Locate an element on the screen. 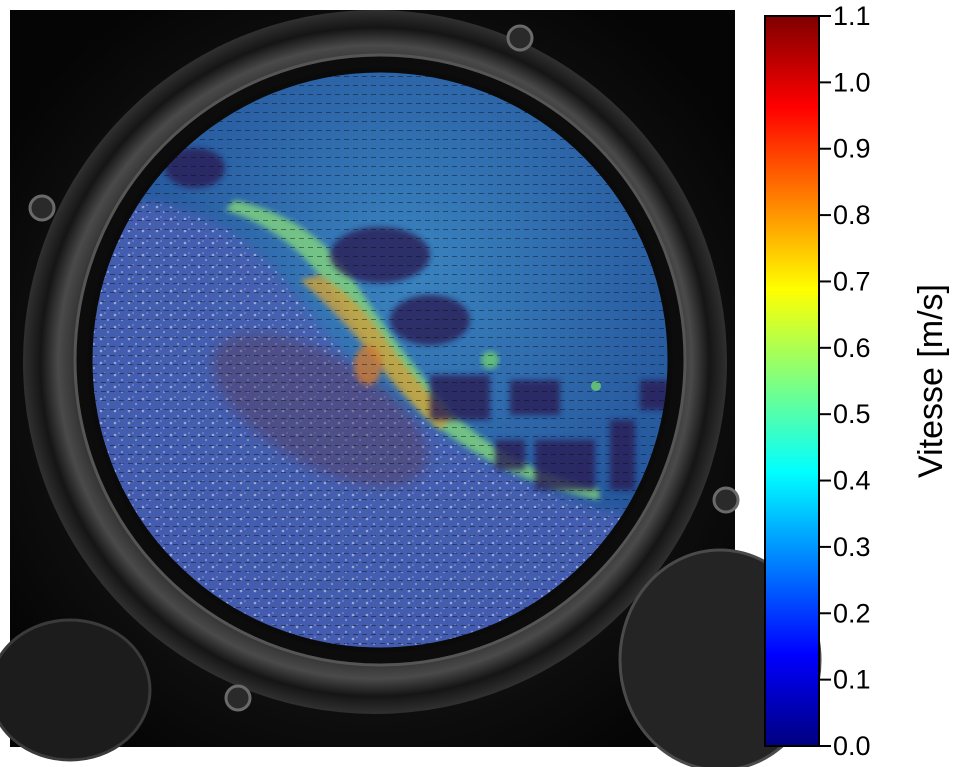  colorbar-gradient is located at coordinates (792, 381).